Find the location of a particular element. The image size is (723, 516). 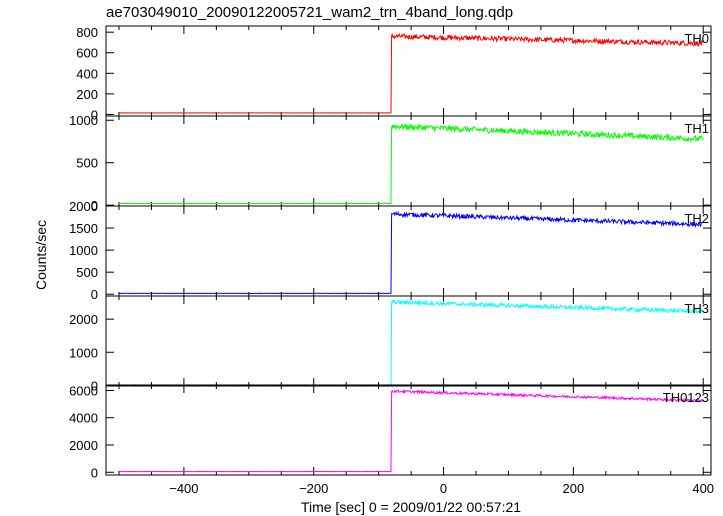

panel-label-th0: TH0 is located at coordinates (696, 38).